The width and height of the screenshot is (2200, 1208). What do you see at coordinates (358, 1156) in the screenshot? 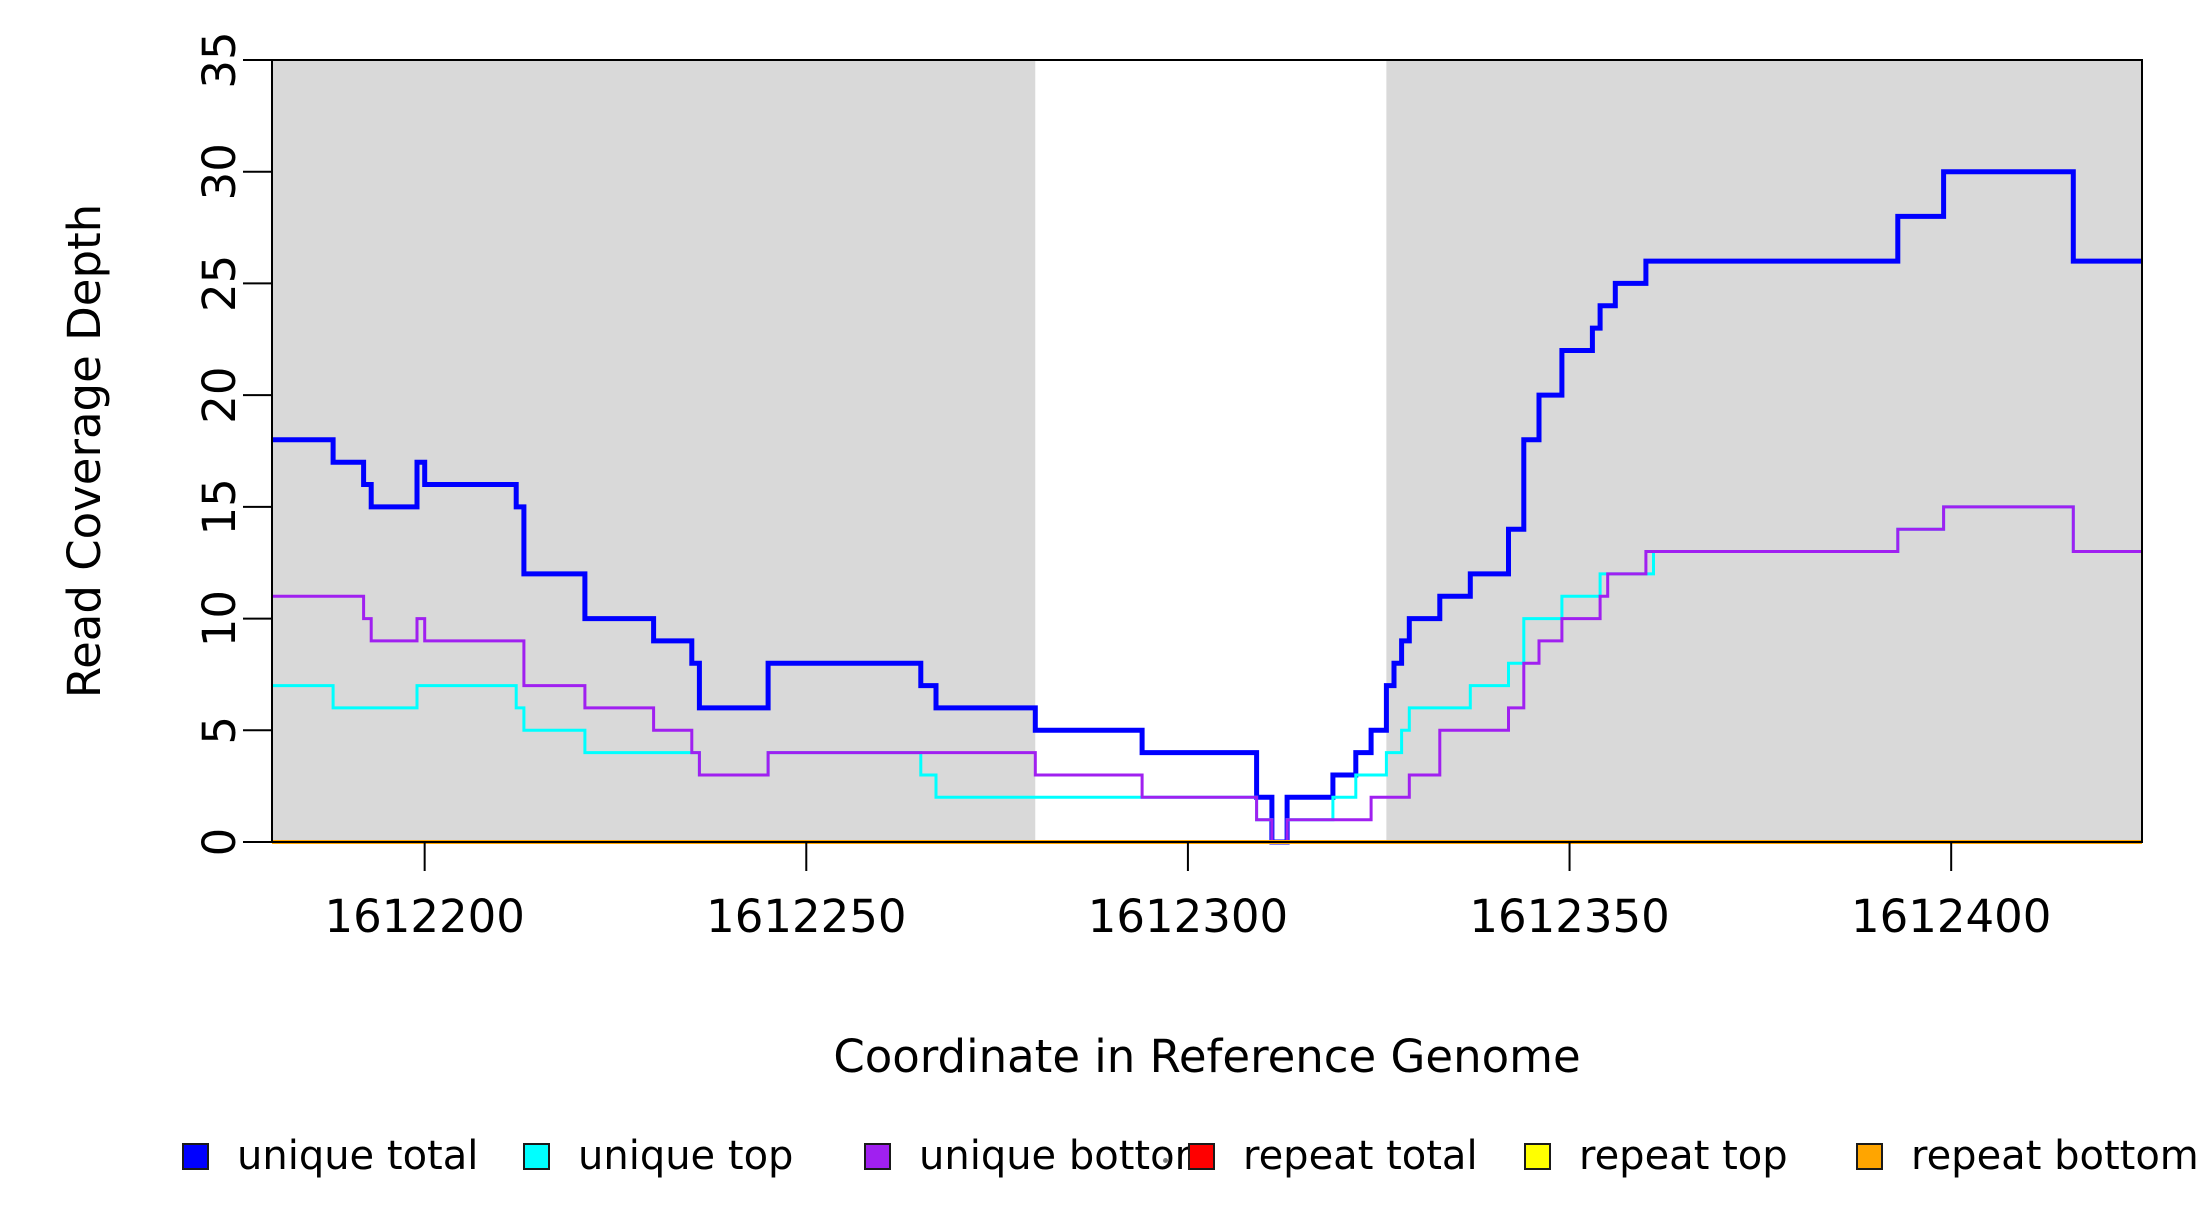
I see `legend-label: unique total` at bounding box center [358, 1156].